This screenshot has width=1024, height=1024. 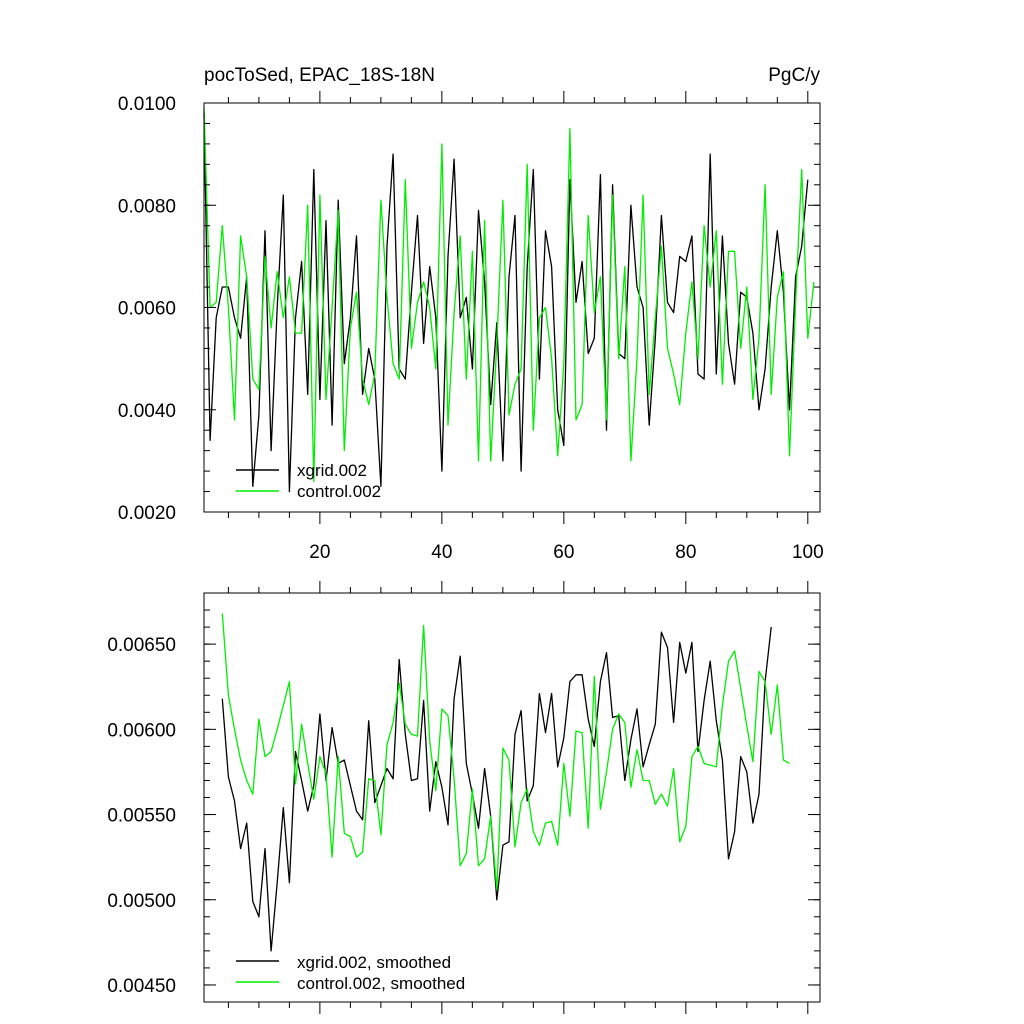 What do you see at coordinates (332, 470) in the screenshot?
I see `legend-label-xgrid: xgrid.002` at bounding box center [332, 470].